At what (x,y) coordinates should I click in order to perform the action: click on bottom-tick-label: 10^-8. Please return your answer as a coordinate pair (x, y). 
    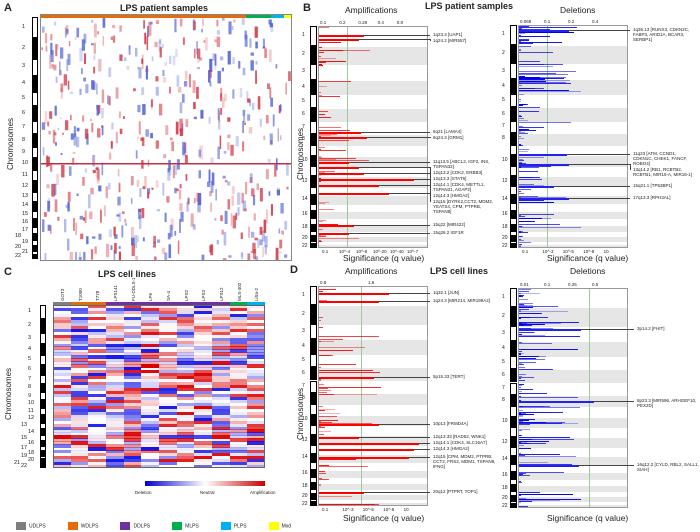
    Looking at the image, I should click on (388, 509).